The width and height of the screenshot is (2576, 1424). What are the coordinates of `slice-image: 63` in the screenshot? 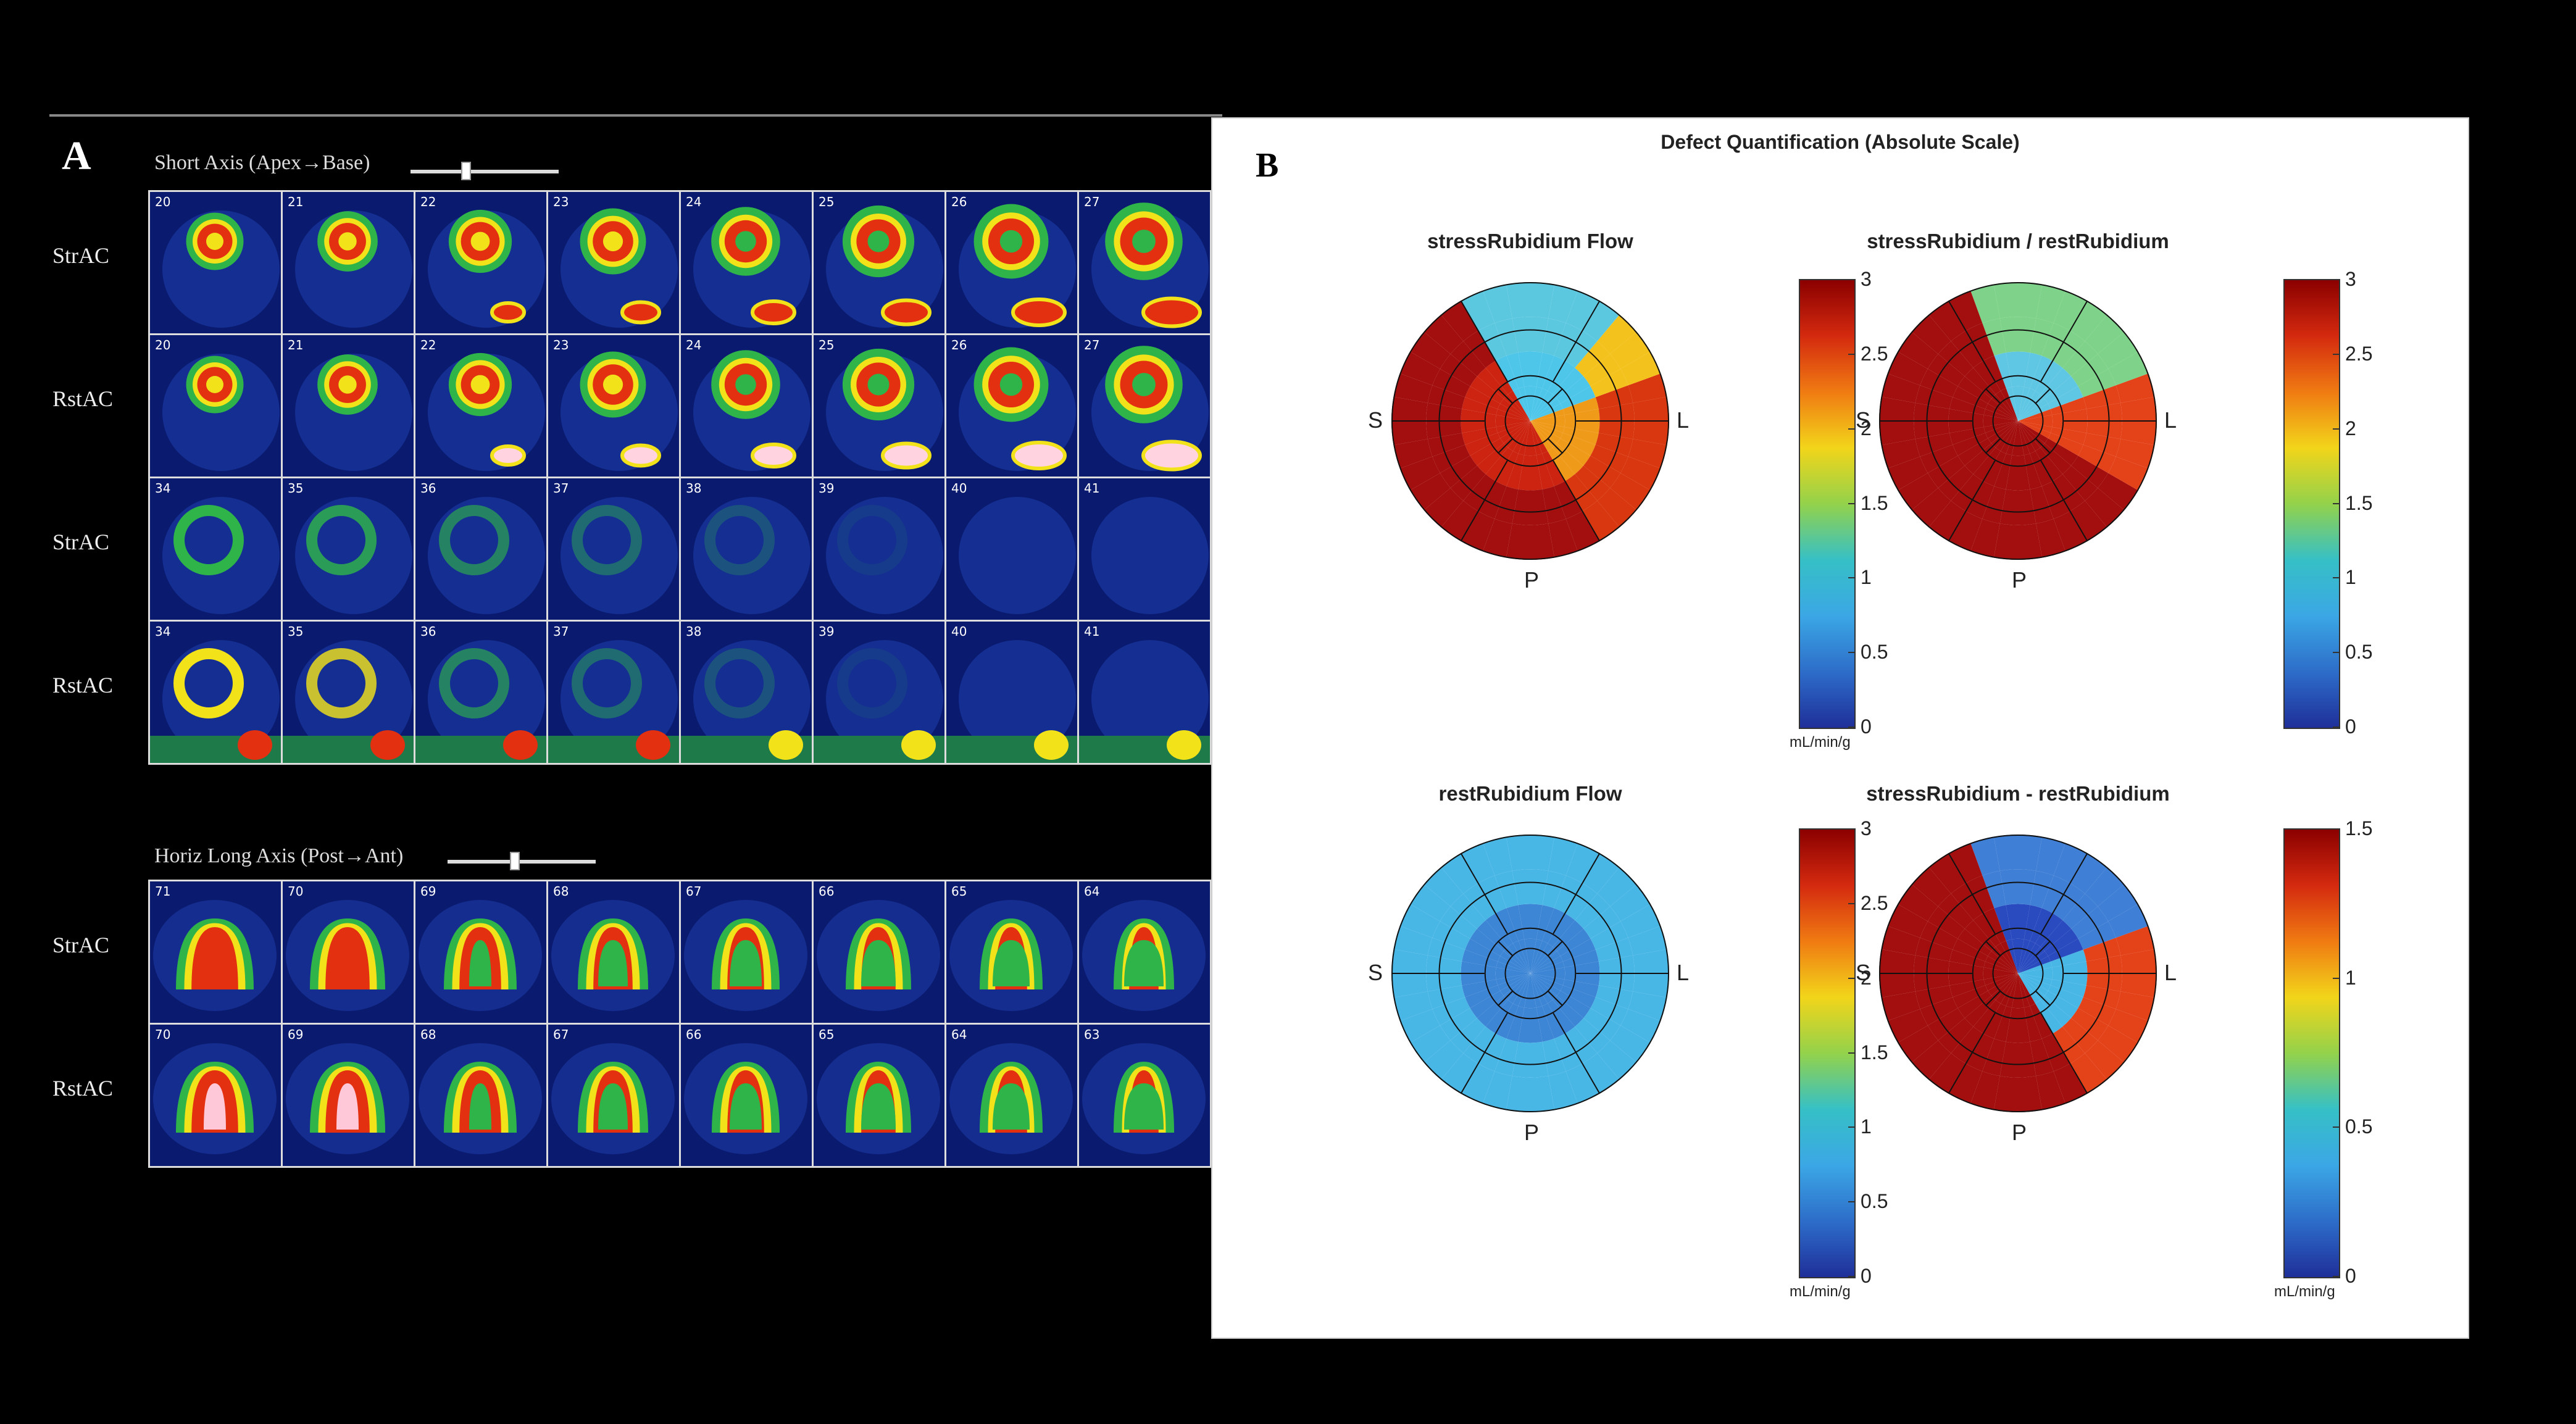 It's located at (1144, 1095).